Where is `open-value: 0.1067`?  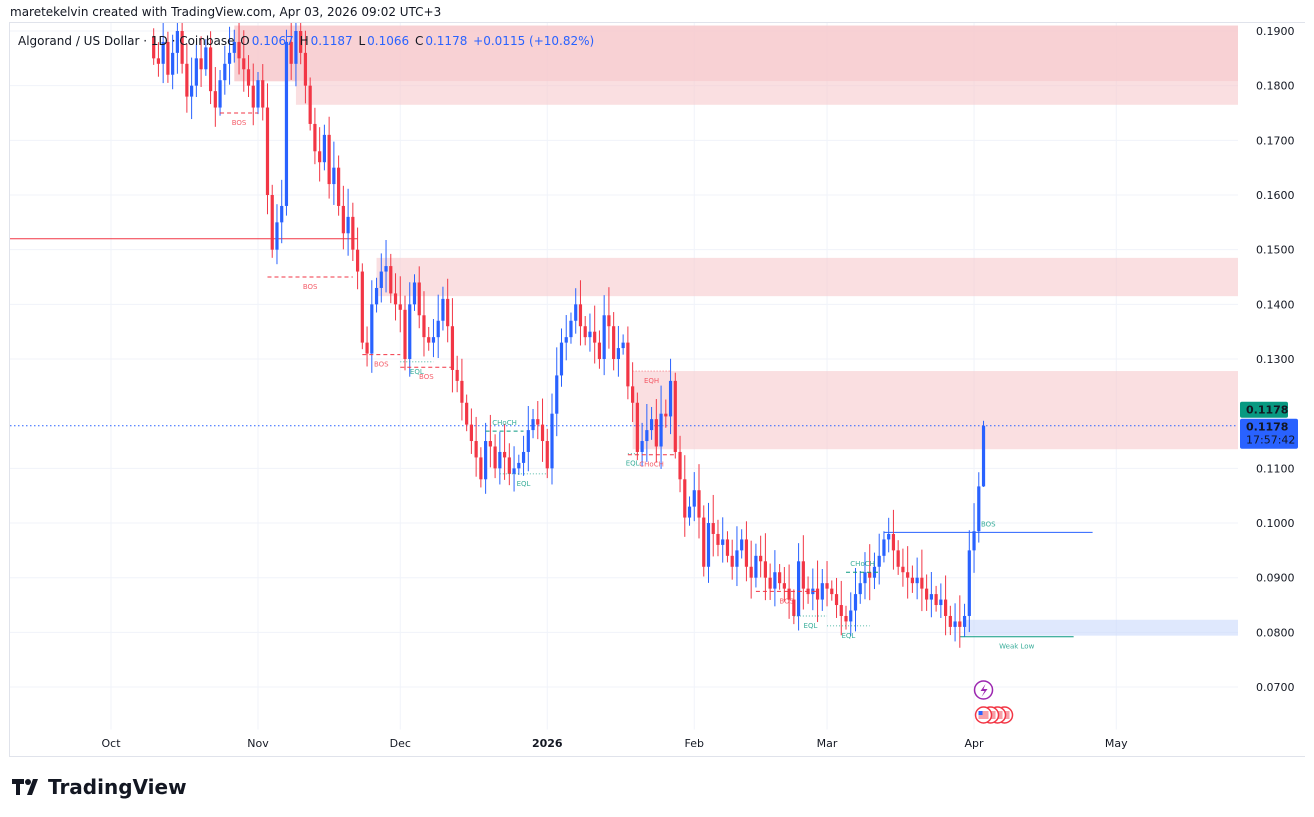 open-value: 0.1067 is located at coordinates (272, 41).